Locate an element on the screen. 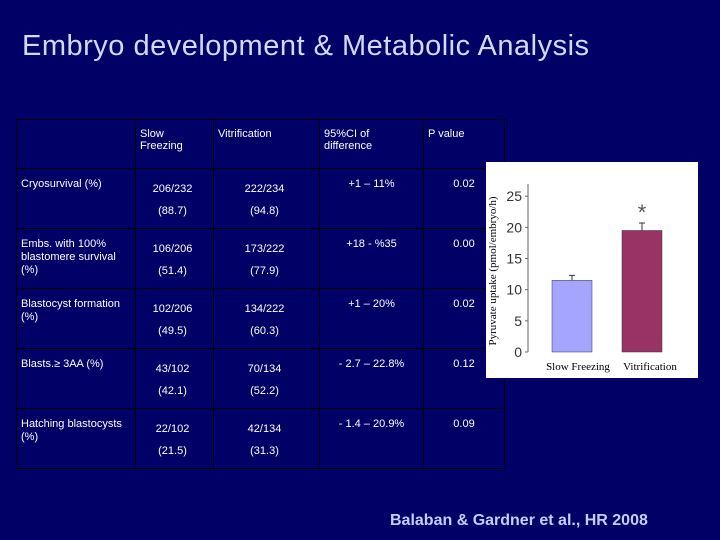 This screenshot has height=540, width=720. row-label: Blastocyst formation (%) is located at coordinates (76, 318).